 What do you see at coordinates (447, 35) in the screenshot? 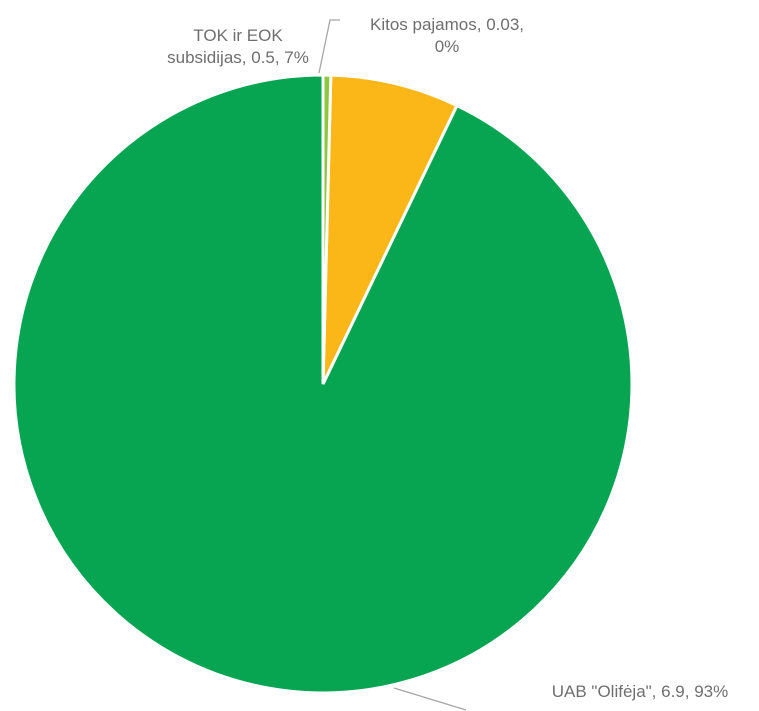
I see `data-label-3: Kitos pajamos, 0.03, 0%` at bounding box center [447, 35].